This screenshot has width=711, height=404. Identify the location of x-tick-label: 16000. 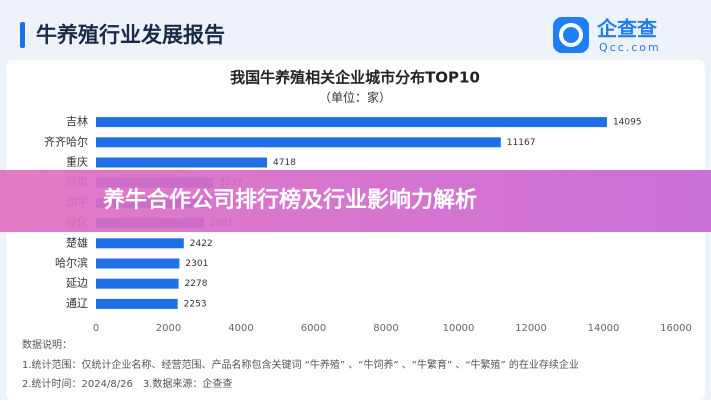
(676, 328).